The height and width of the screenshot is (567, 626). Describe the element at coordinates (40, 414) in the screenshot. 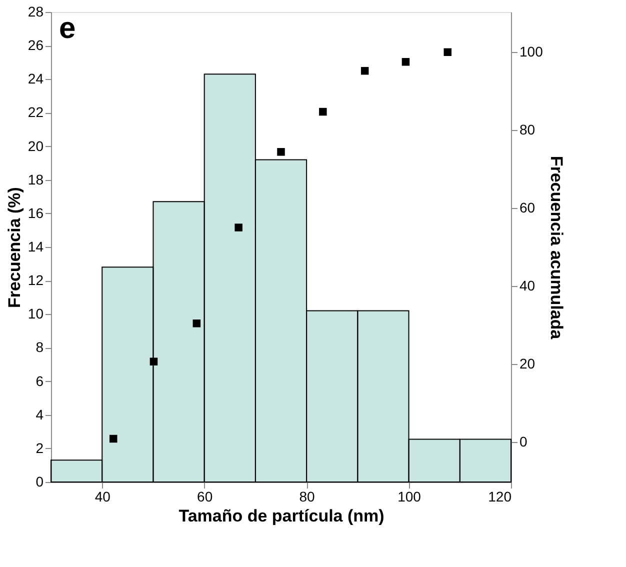

I see `y-tick-label: 4` at that location.